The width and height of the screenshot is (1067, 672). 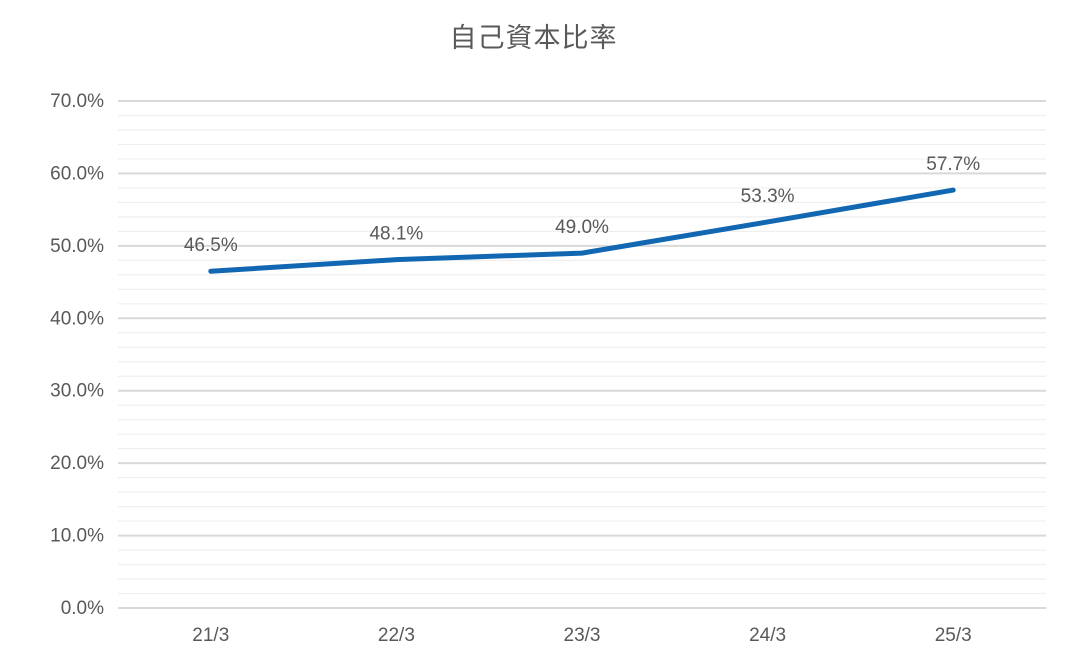 What do you see at coordinates (77, 318) in the screenshot?
I see `y-axis-tick-label: 40.0%` at bounding box center [77, 318].